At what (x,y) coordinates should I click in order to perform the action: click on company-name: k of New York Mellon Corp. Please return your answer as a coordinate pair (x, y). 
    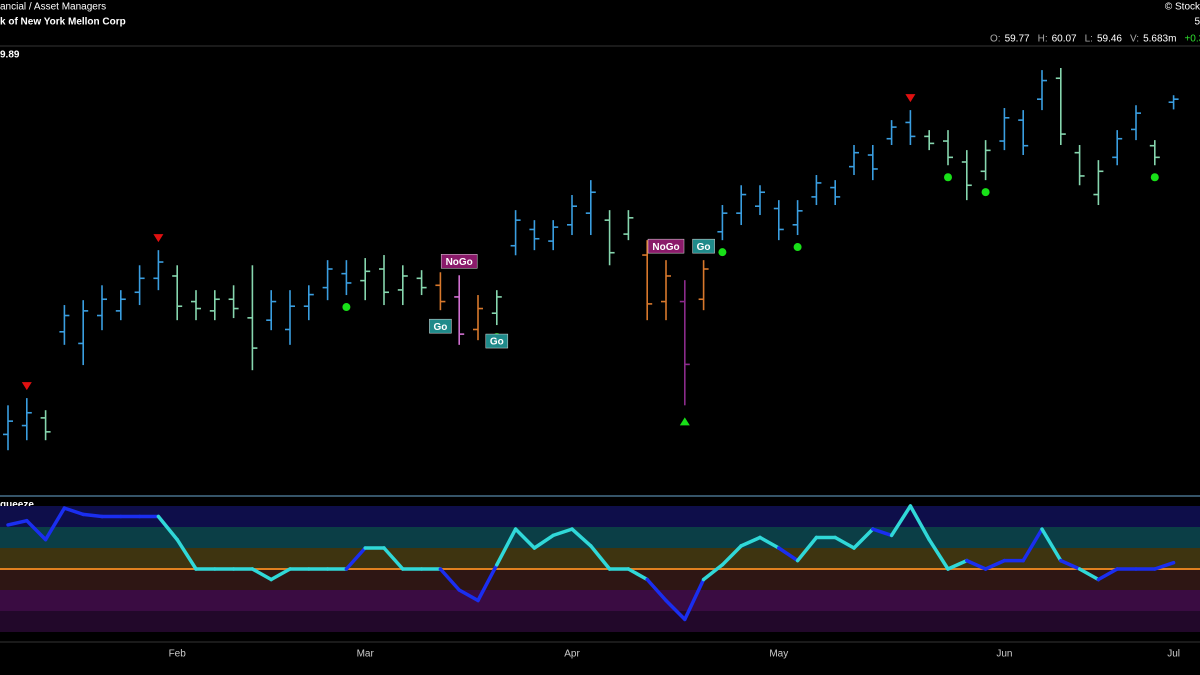
    Looking at the image, I should click on (63, 22).